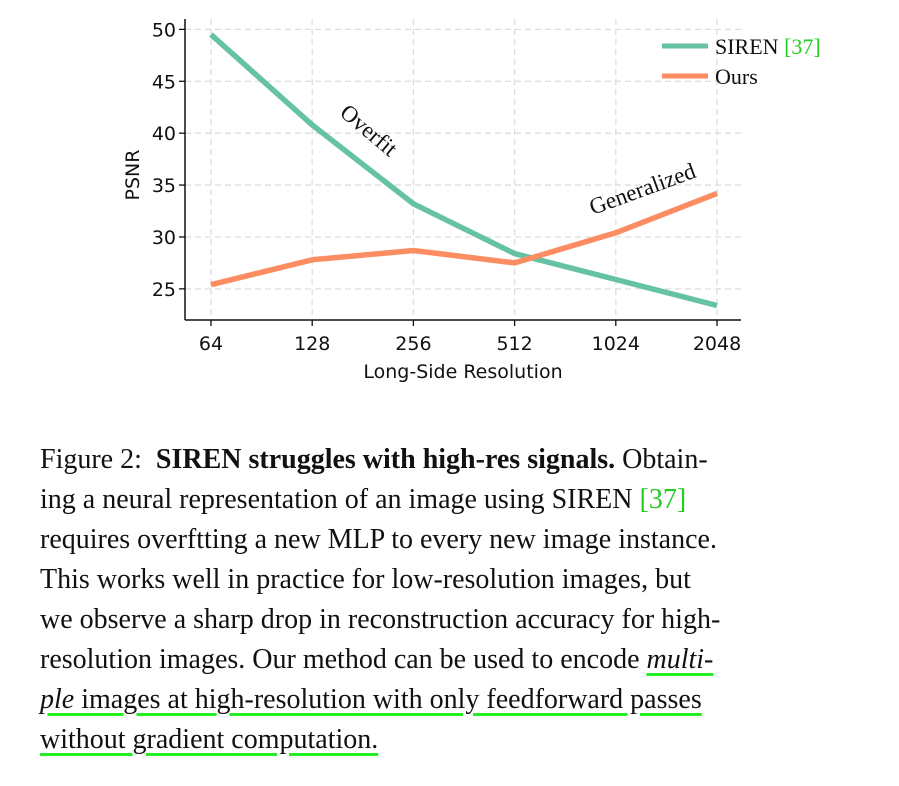  Describe the element at coordinates (413, 344) in the screenshot. I see `x-tick-label: 256` at that location.